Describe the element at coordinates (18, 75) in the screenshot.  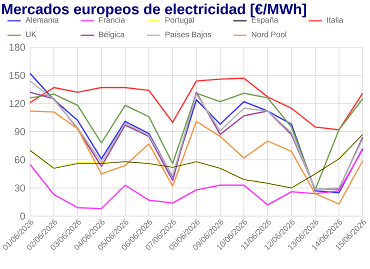
I see `y-tick-label: 150` at that location.